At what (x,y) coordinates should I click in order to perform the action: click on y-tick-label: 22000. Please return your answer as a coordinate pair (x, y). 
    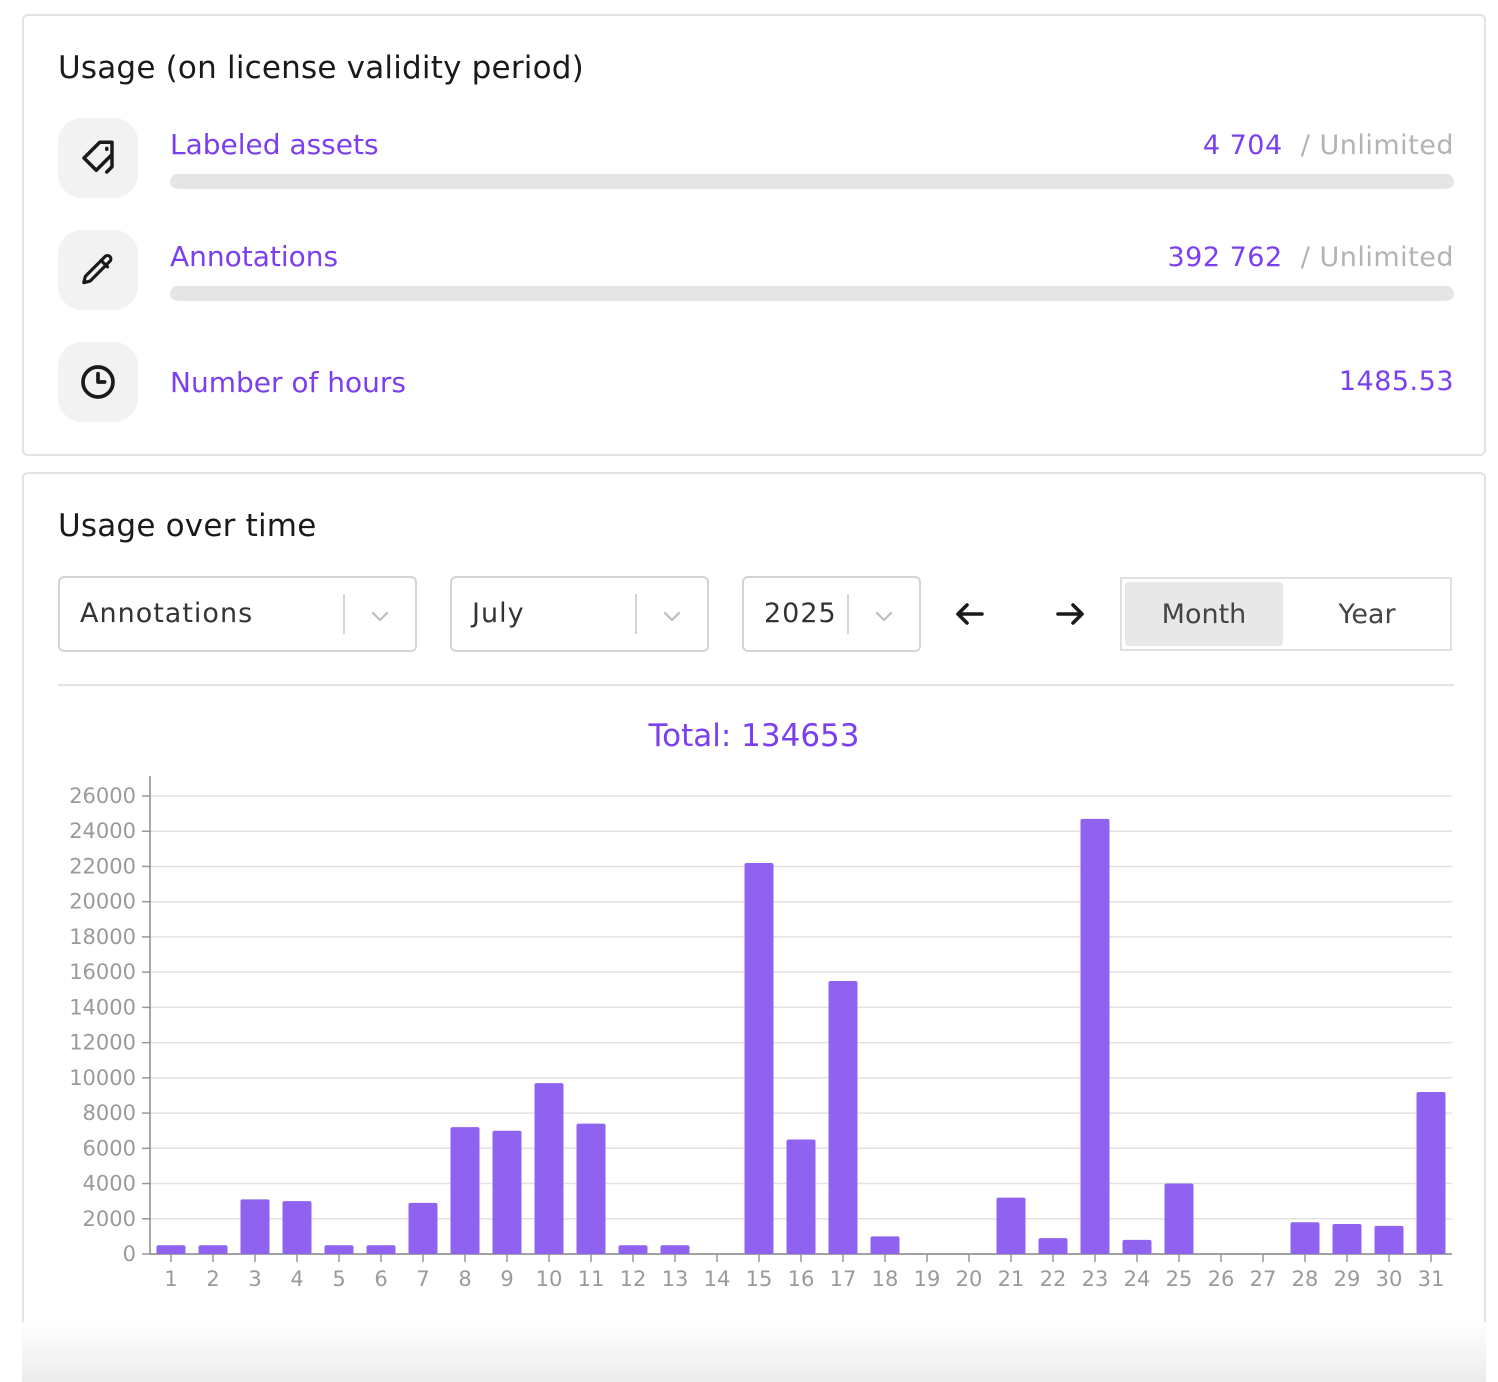
    Looking at the image, I should click on (102, 866).